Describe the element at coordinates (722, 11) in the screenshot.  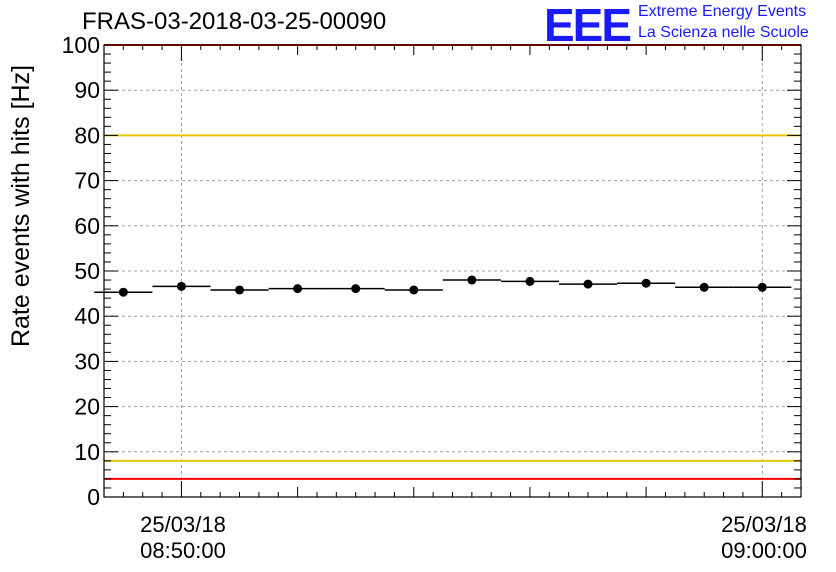
I see `logo-line-1: Extreme Energy Events` at that location.